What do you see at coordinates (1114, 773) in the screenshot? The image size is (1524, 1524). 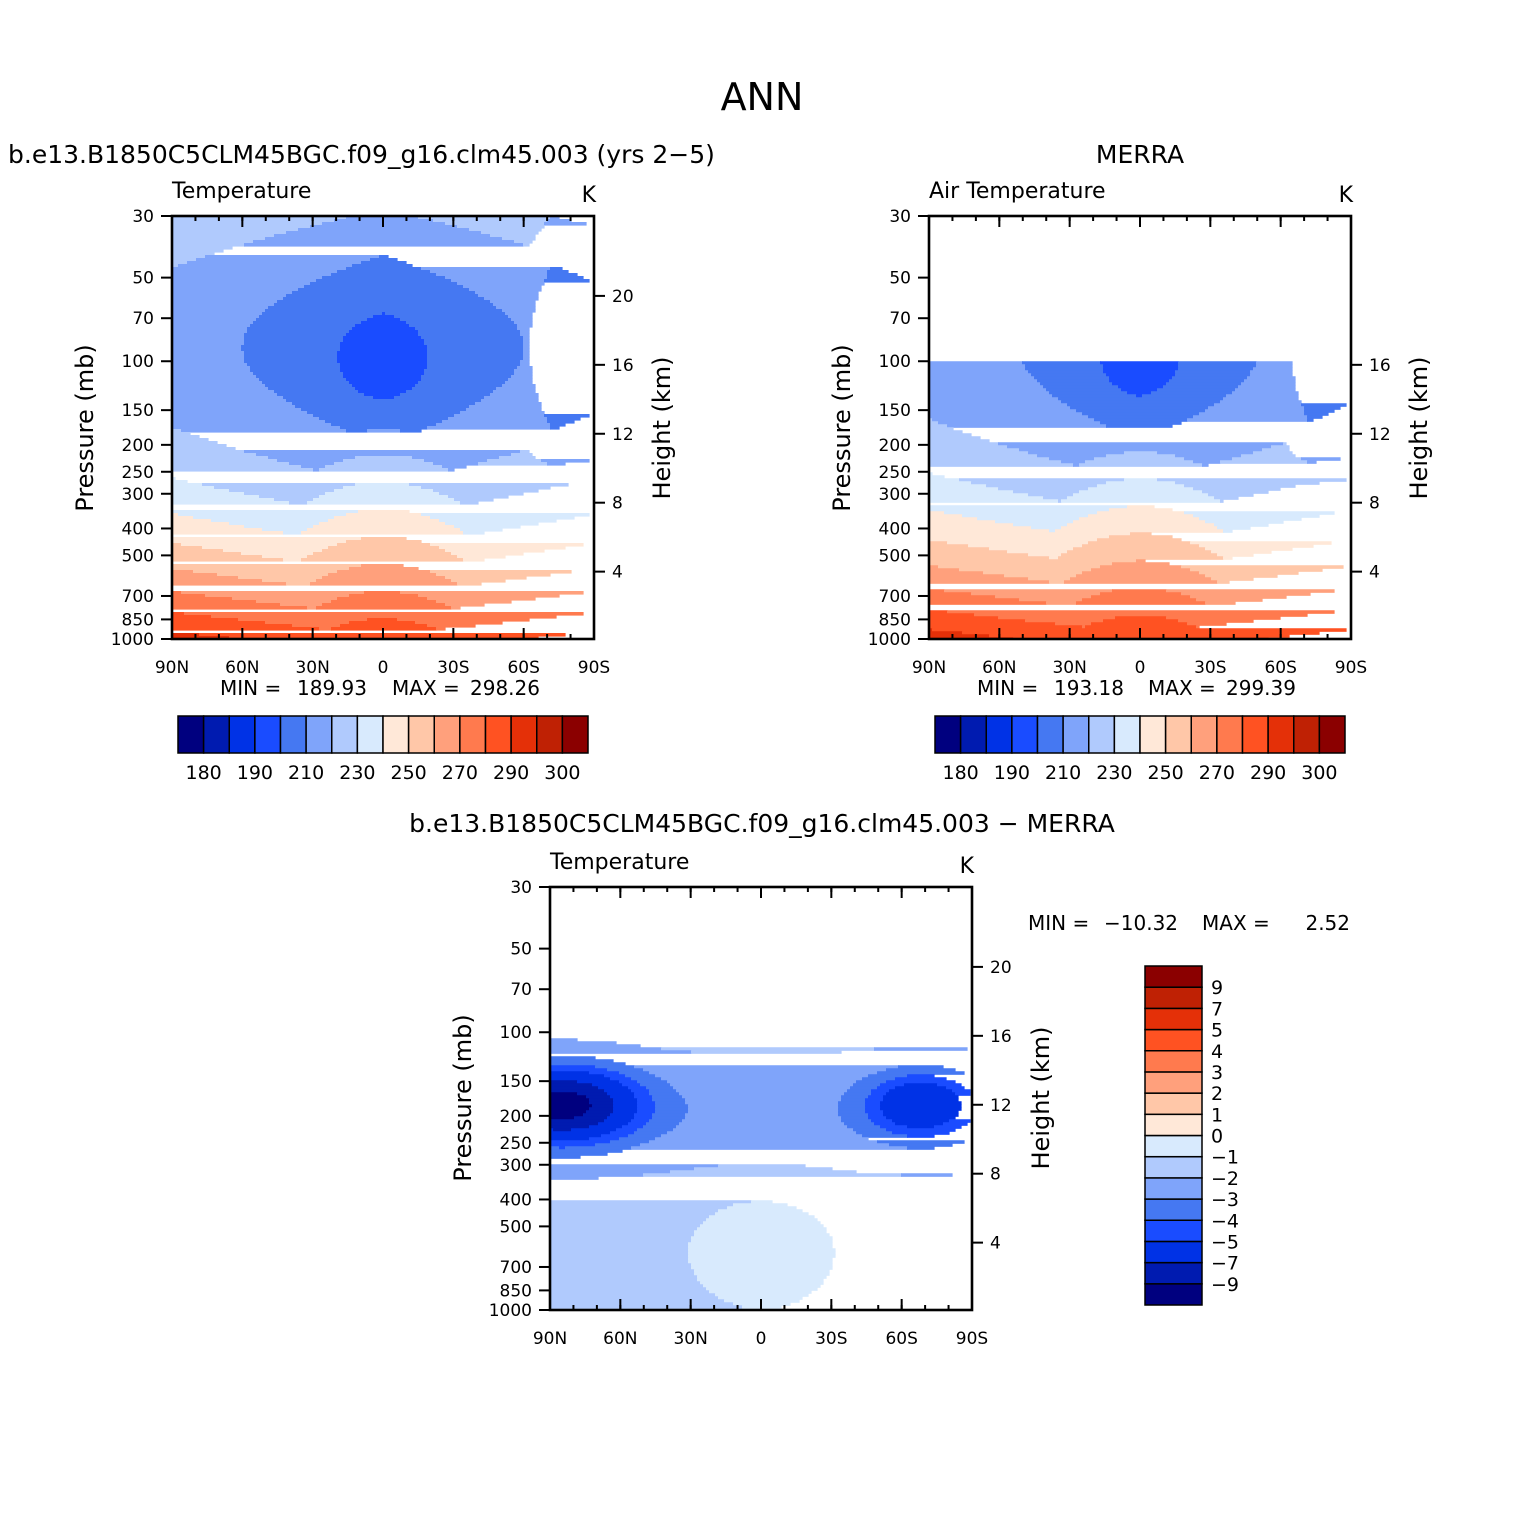 I see `colorbar-label: 230` at bounding box center [1114, 773].